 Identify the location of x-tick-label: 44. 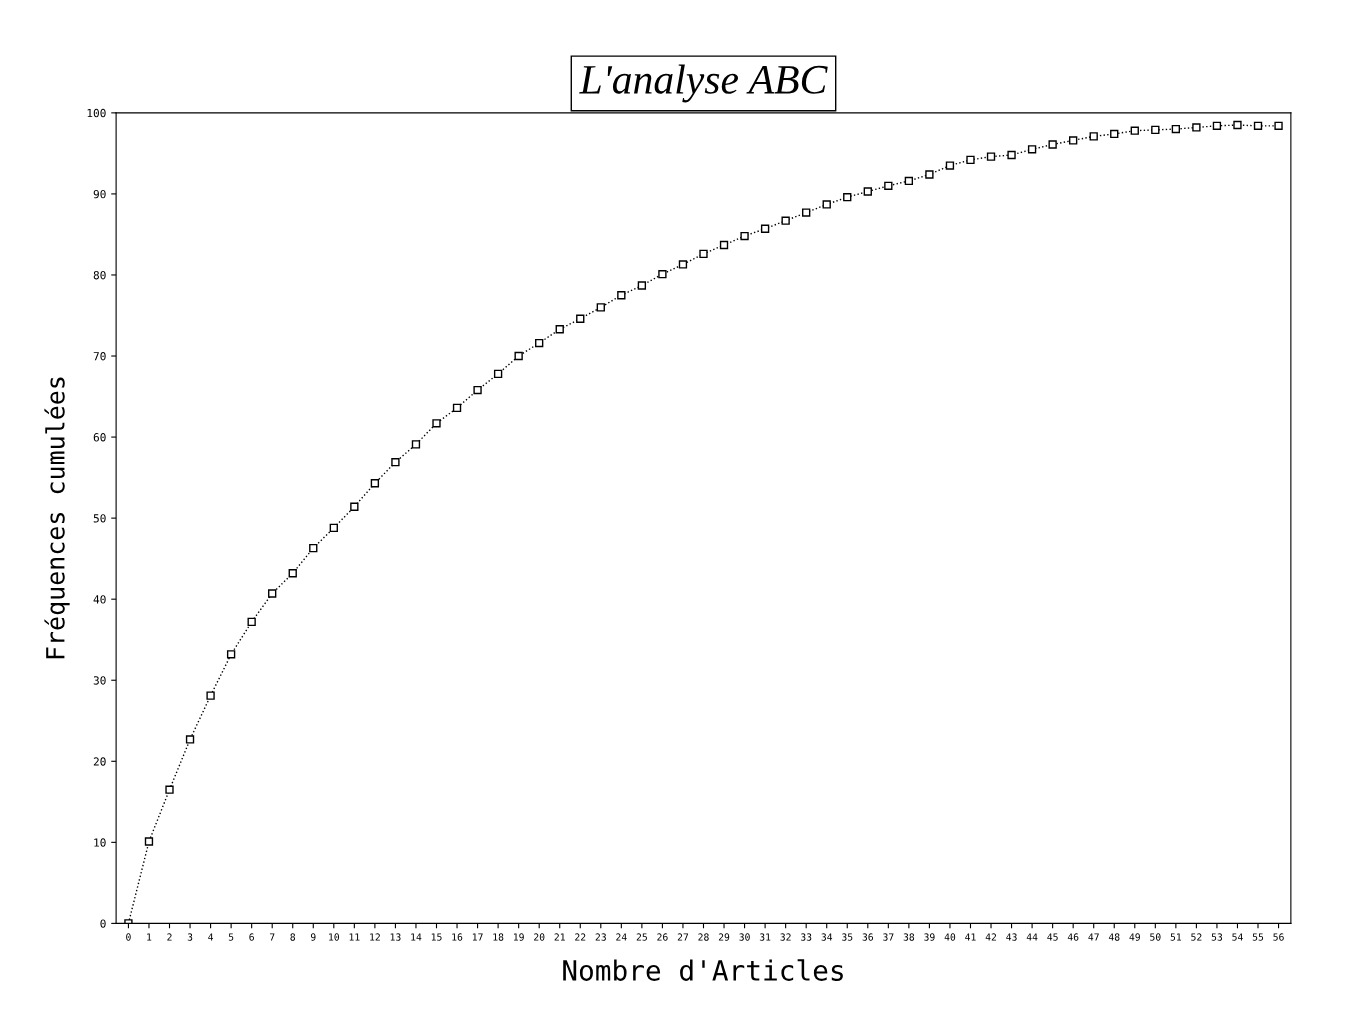
(1032, 937).